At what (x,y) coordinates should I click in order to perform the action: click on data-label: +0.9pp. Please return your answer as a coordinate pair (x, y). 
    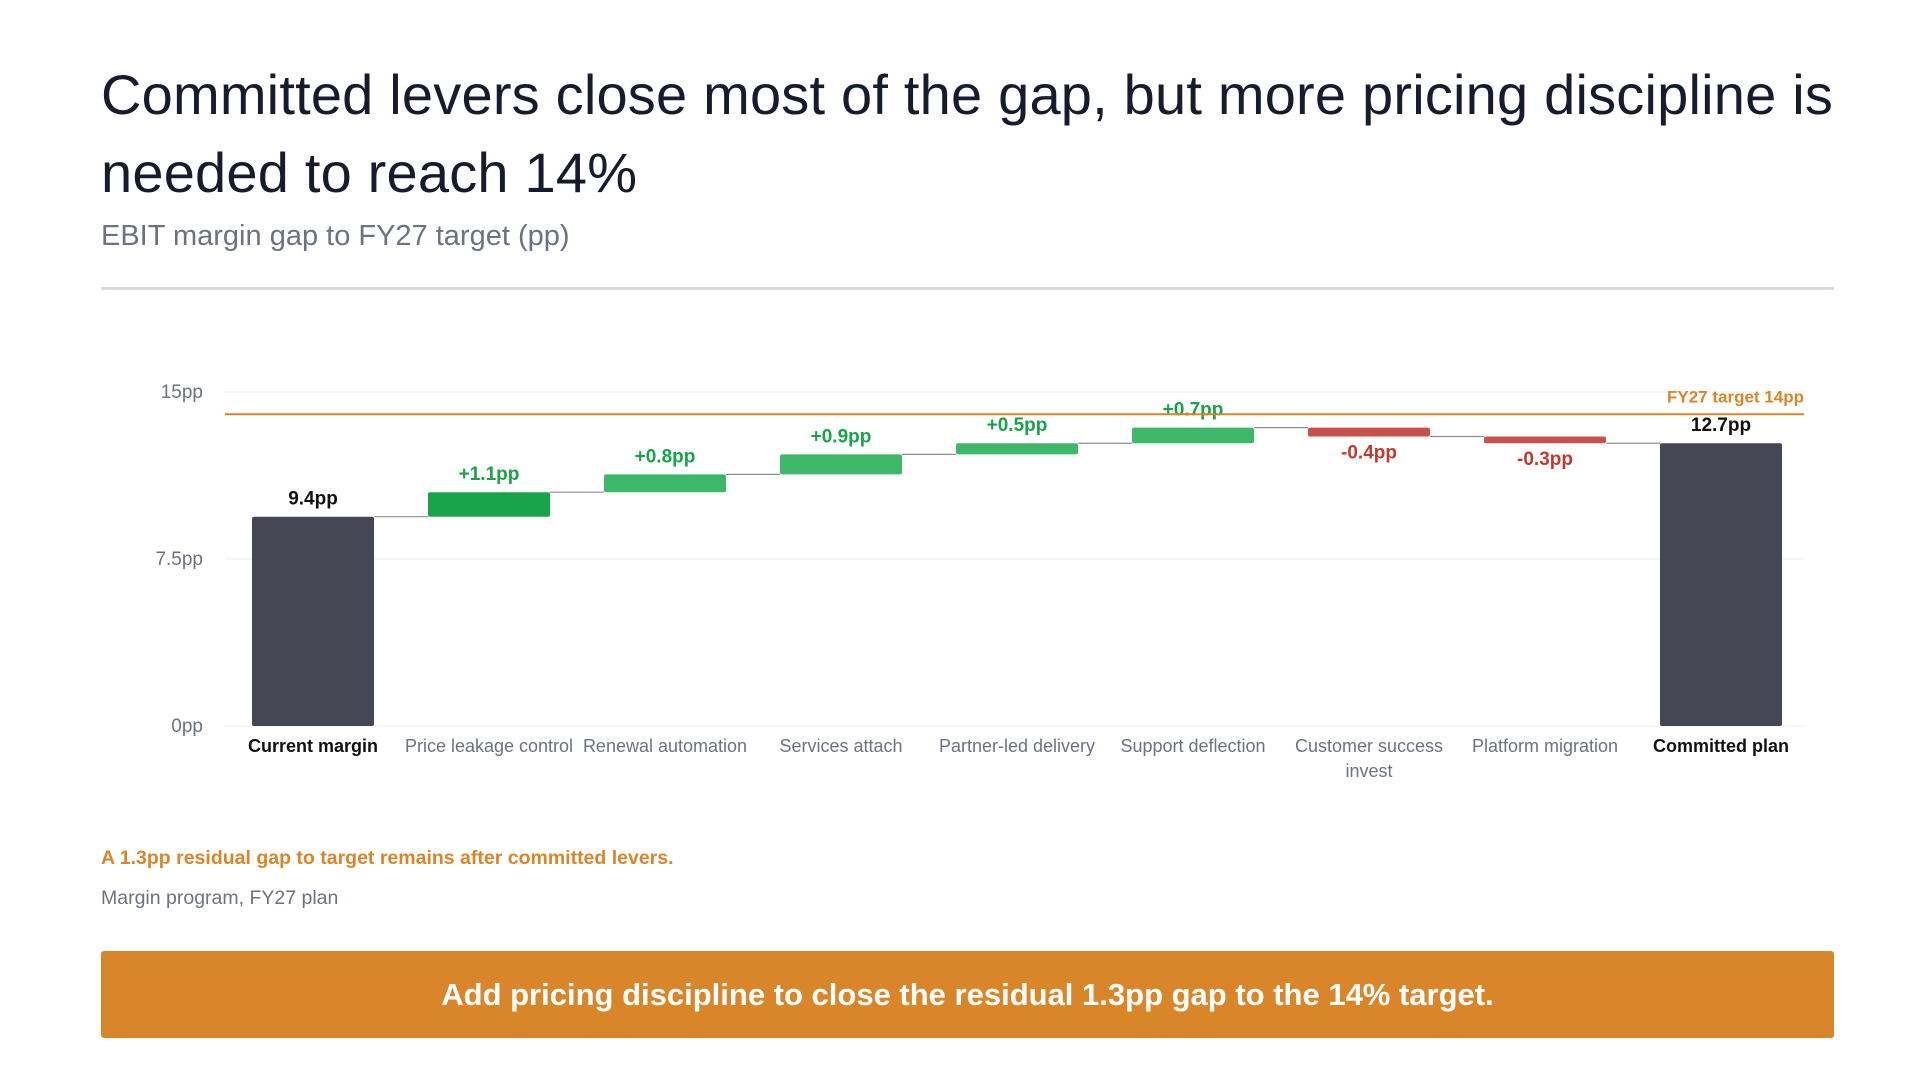
    Looking at the image, I should click on (841, 436).